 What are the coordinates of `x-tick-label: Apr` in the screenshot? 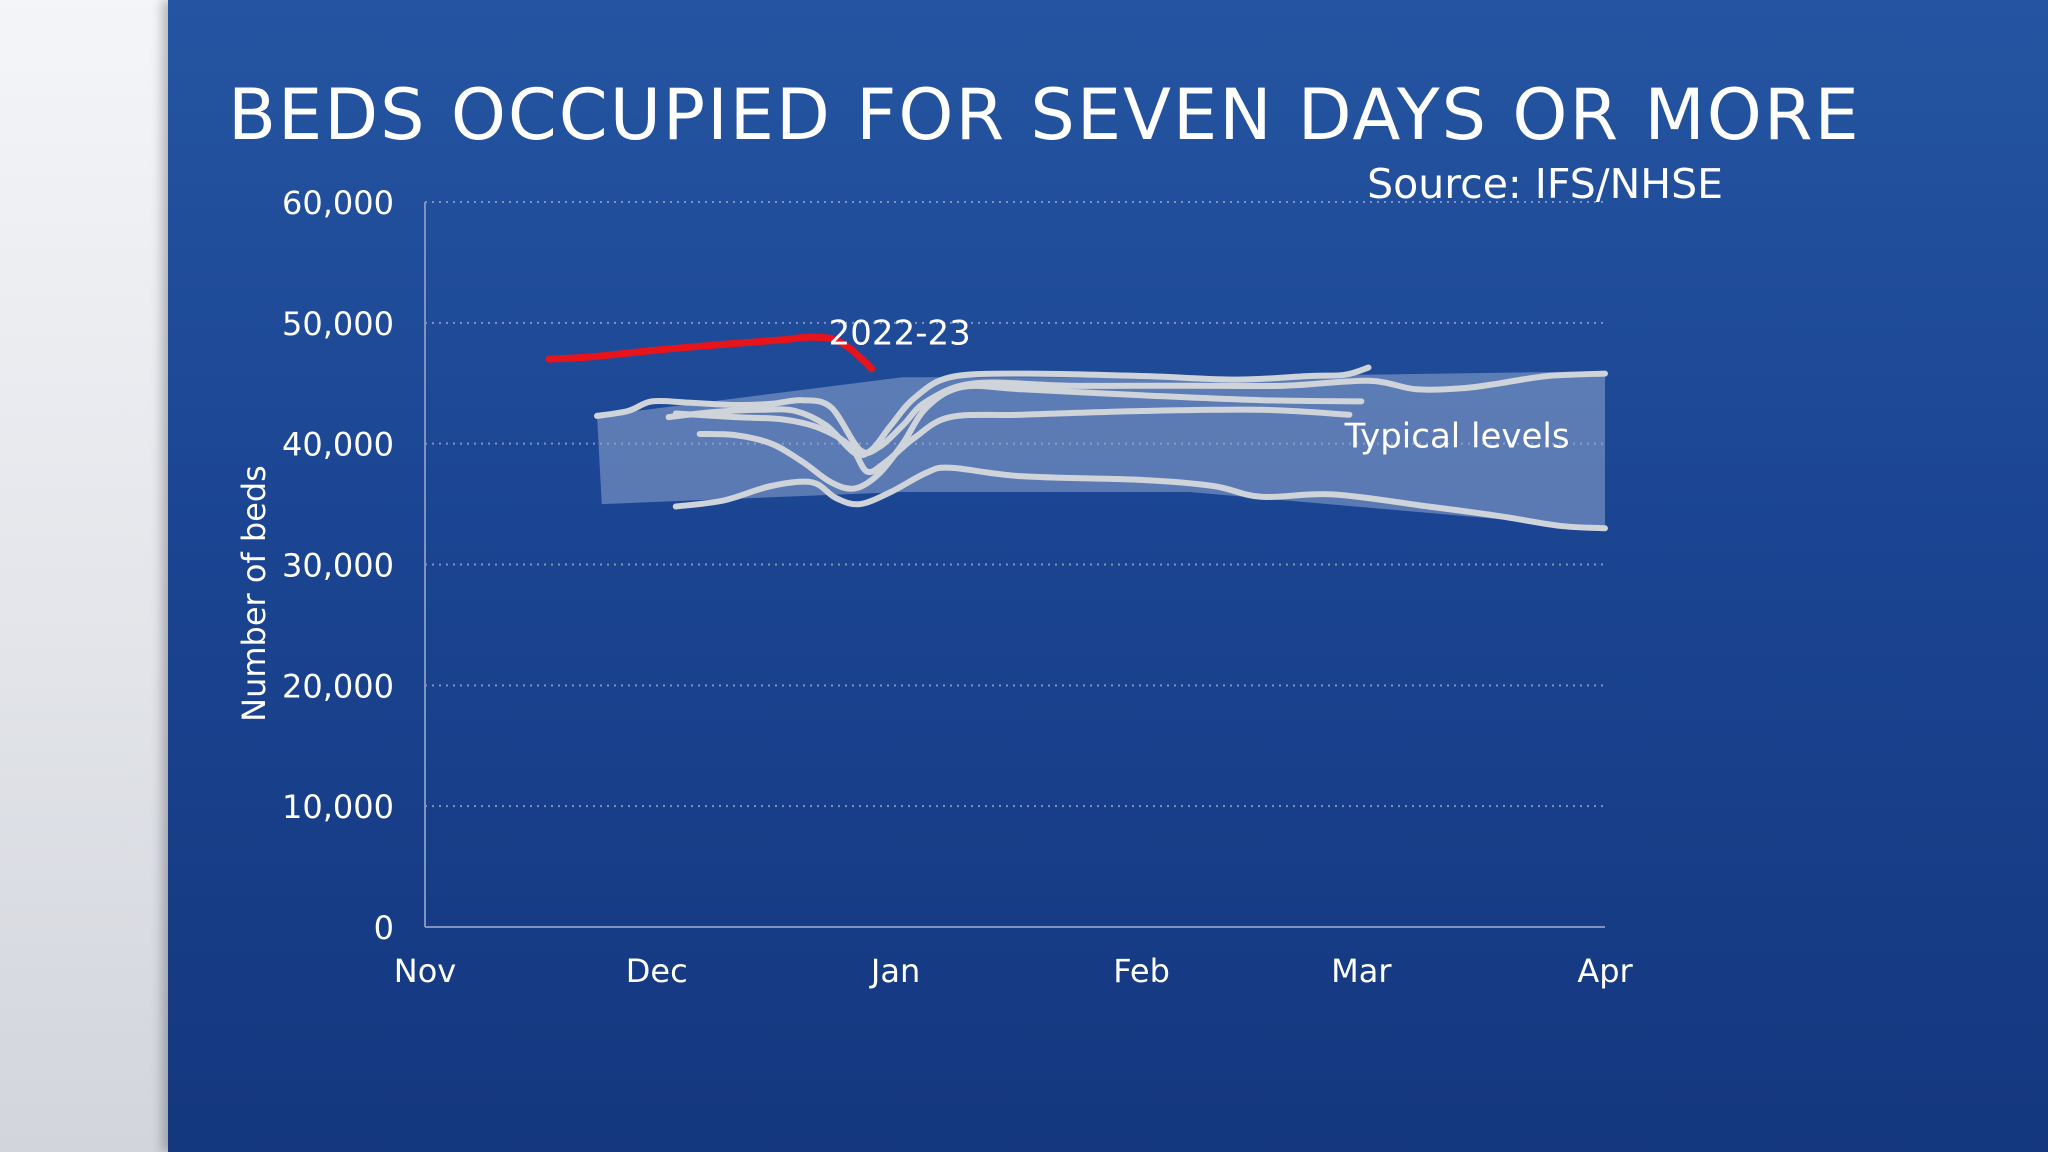 It's located at (1605, 971).